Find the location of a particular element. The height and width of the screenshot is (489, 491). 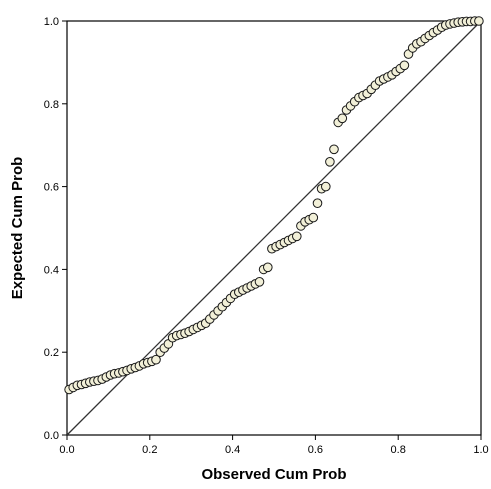

y-axis-title: Expected Cum Prob is located at coordinates (17, 228).